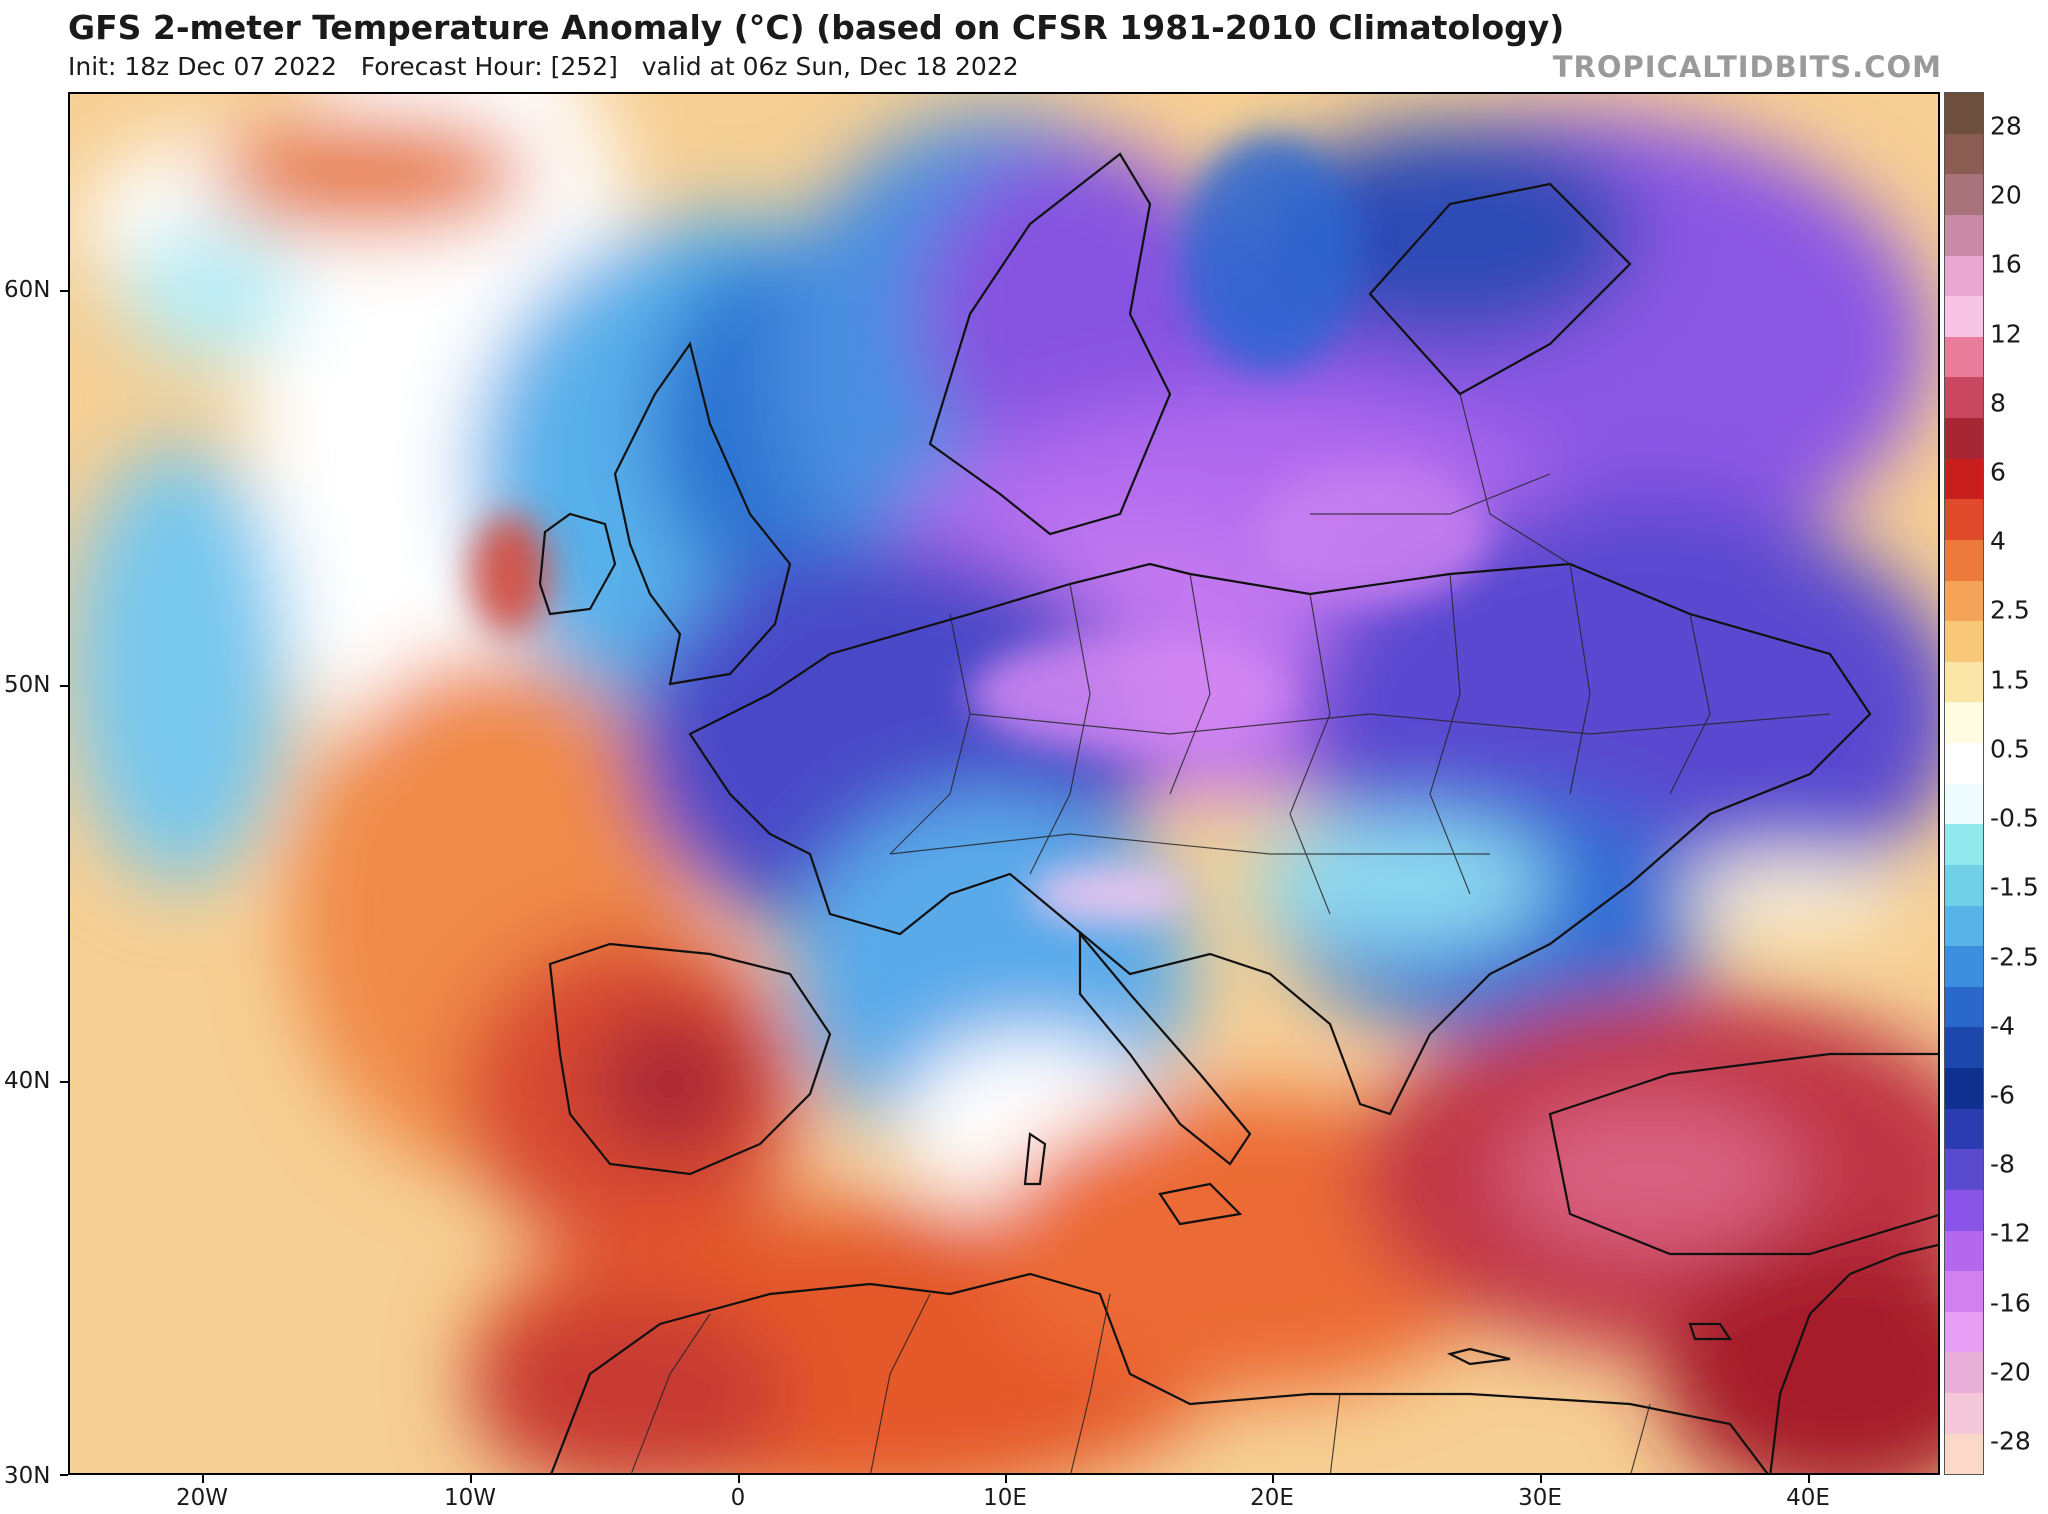  Describe the element at coordinates (2010, 1303) in the screenshot. I see `colorbar-label: -16` at that location.